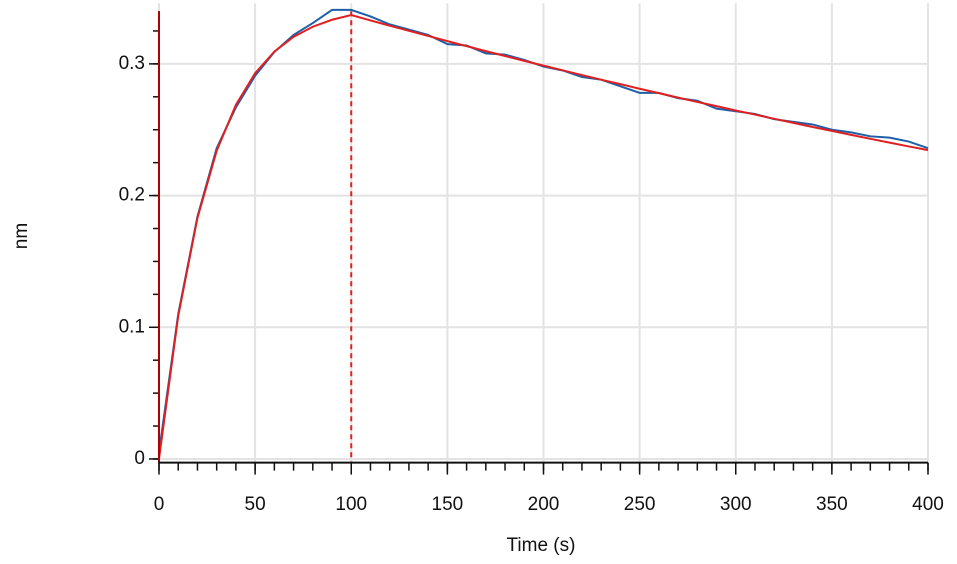 This screenshot has width=957, height=564. I want to click on y-tick-label: 0.2, so click(132, 195).